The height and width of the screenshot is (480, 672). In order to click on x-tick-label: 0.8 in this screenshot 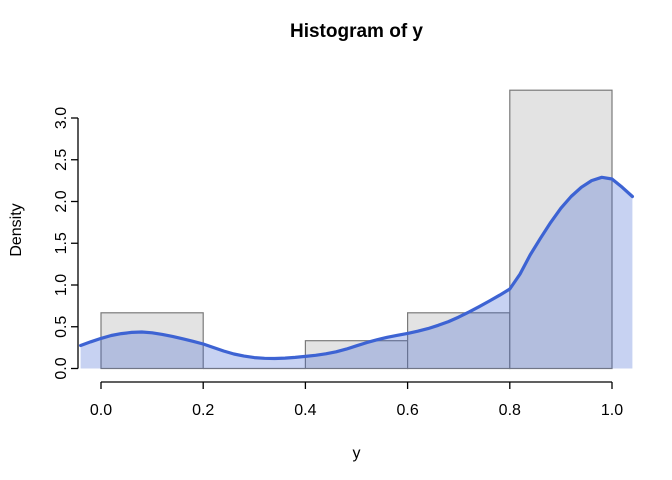, I will do `click(510, 410)`.